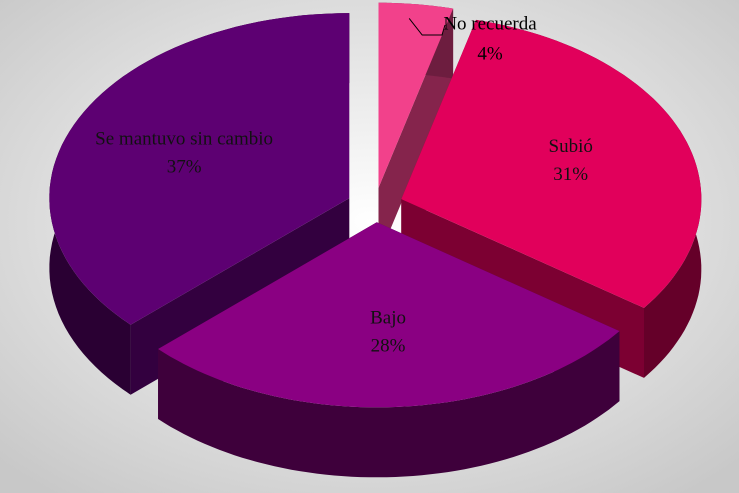  What do you see at coordinates (571, 146) in the screenshot?
I see `slice-label: Subió` at bounding box center [571, 146].